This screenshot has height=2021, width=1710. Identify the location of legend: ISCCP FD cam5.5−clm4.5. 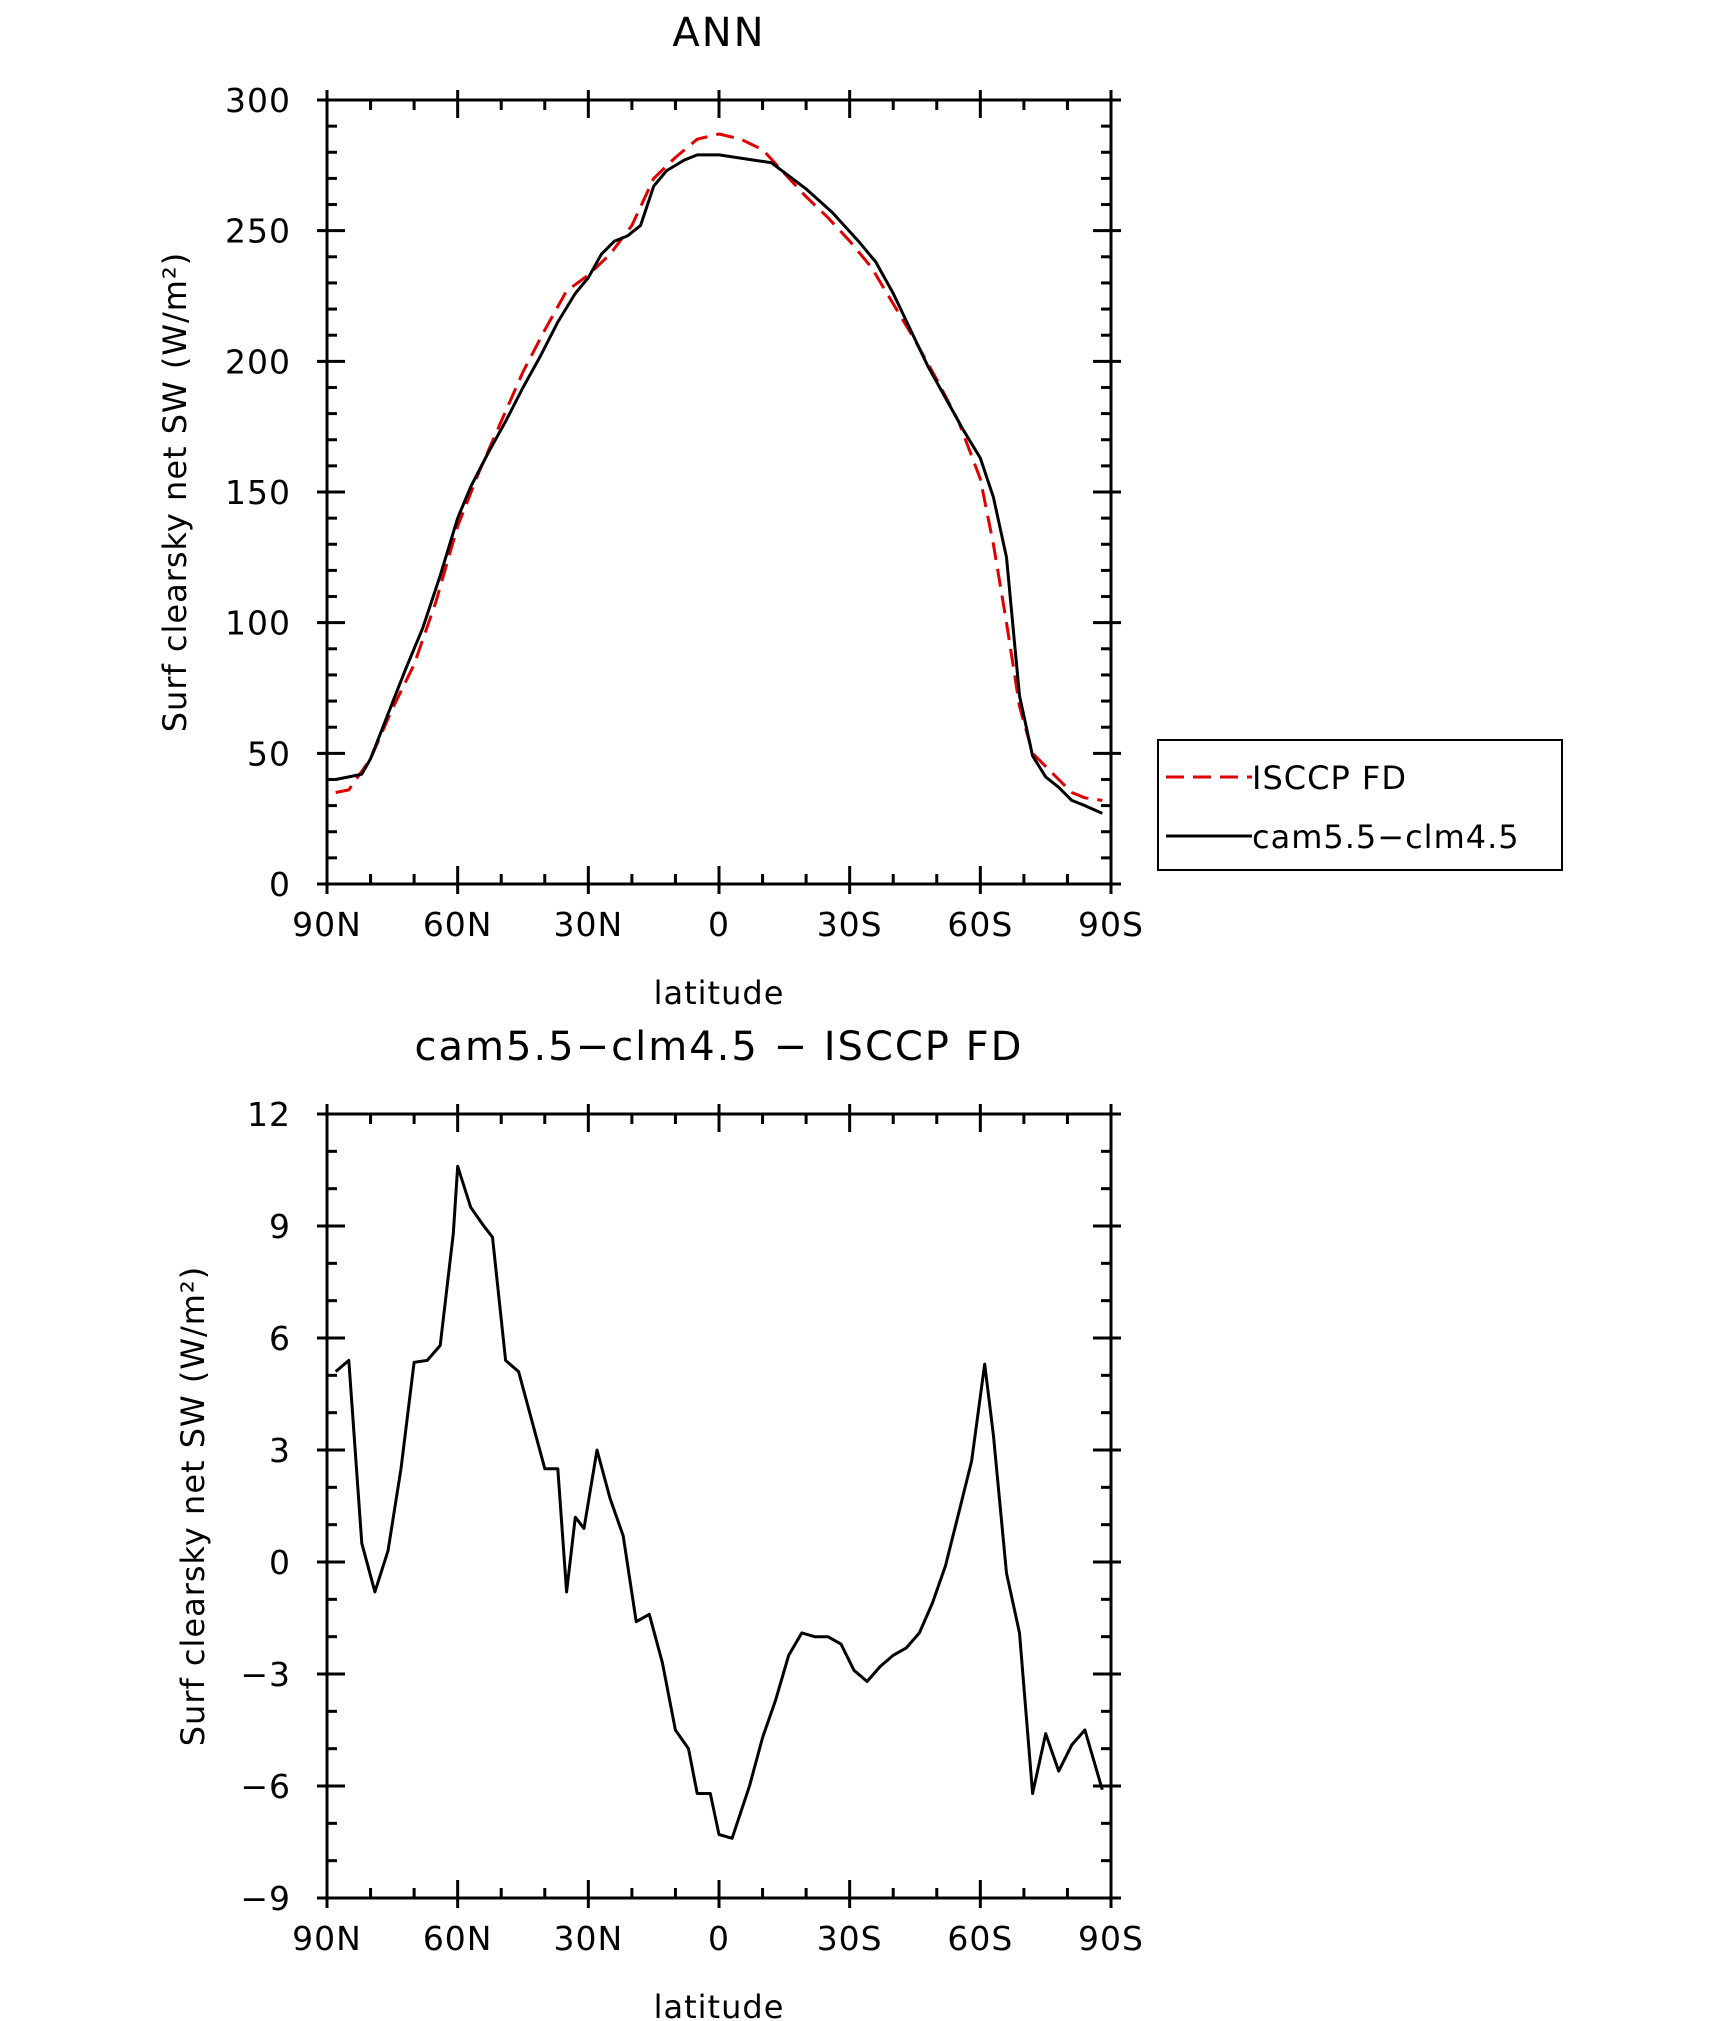
(1360, 805).